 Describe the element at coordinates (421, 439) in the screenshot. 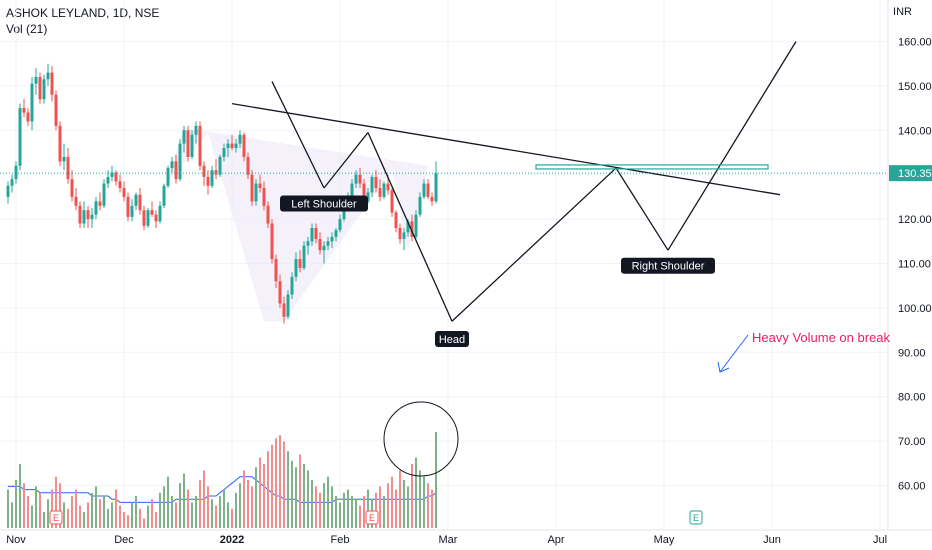

I see `volume-highlight-circle` at that location.